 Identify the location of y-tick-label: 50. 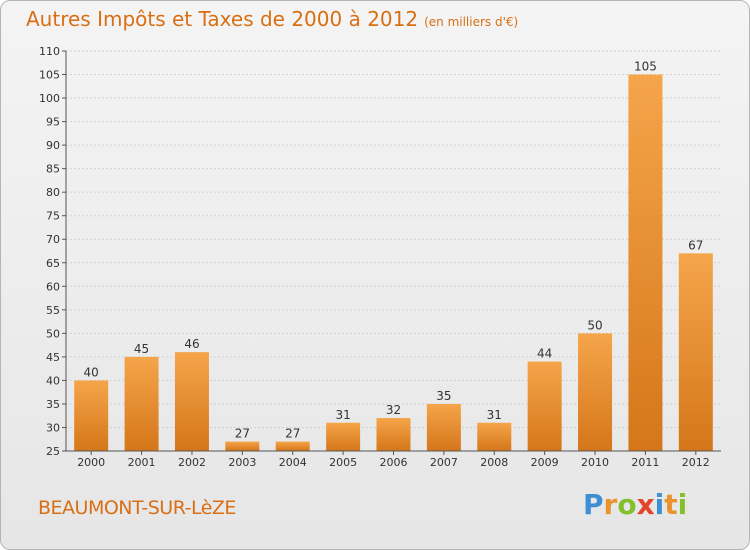
(53, 333).